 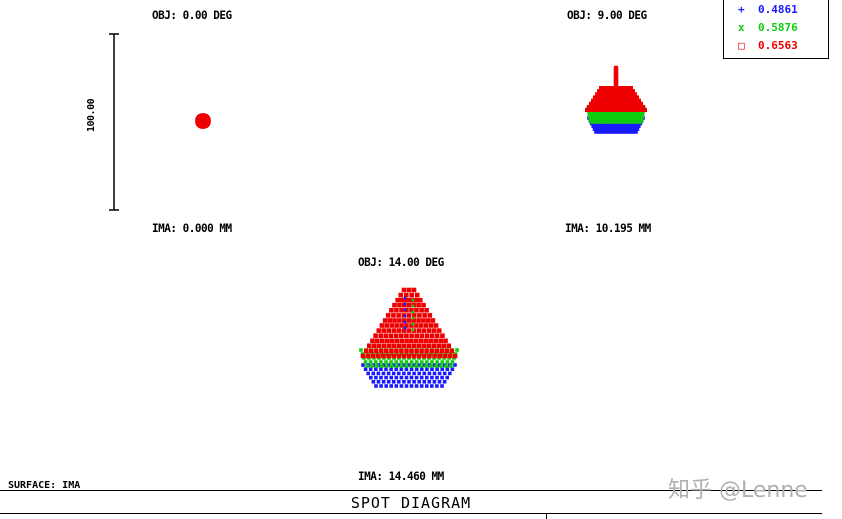 What do you see at coordinates (192, 15) in the screenshot?
I see `field-1-obj-label: OBJ: 0.00 DEG` at bounding box center [192, 15].